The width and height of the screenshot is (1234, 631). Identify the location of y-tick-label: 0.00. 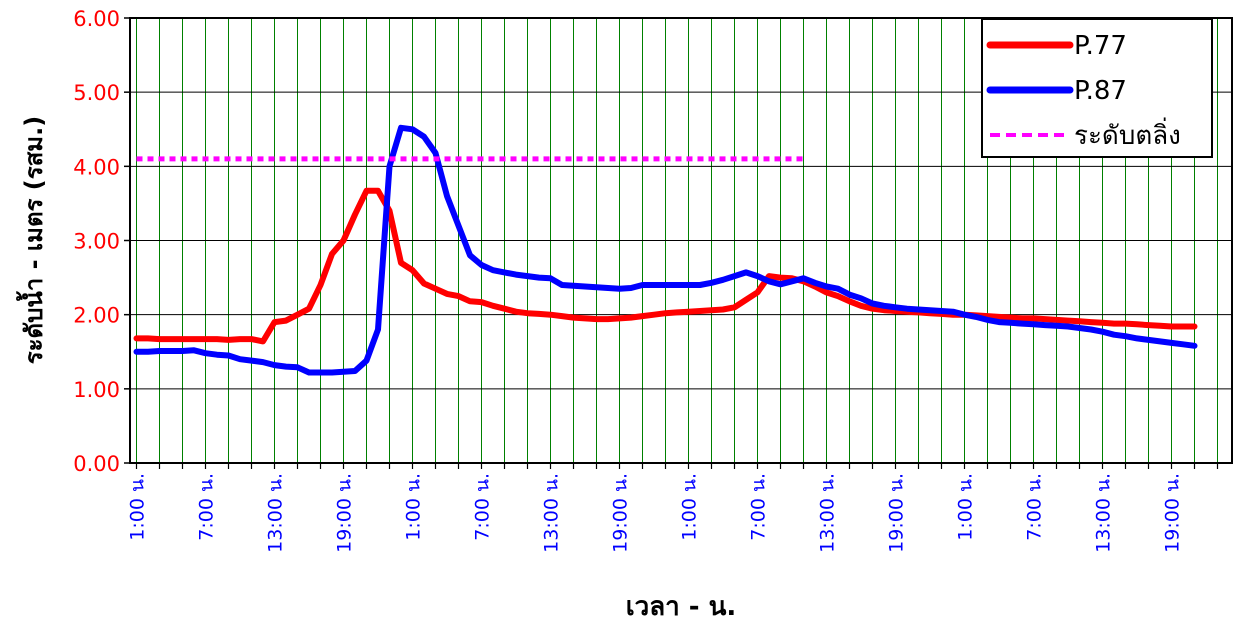
(96, 464).